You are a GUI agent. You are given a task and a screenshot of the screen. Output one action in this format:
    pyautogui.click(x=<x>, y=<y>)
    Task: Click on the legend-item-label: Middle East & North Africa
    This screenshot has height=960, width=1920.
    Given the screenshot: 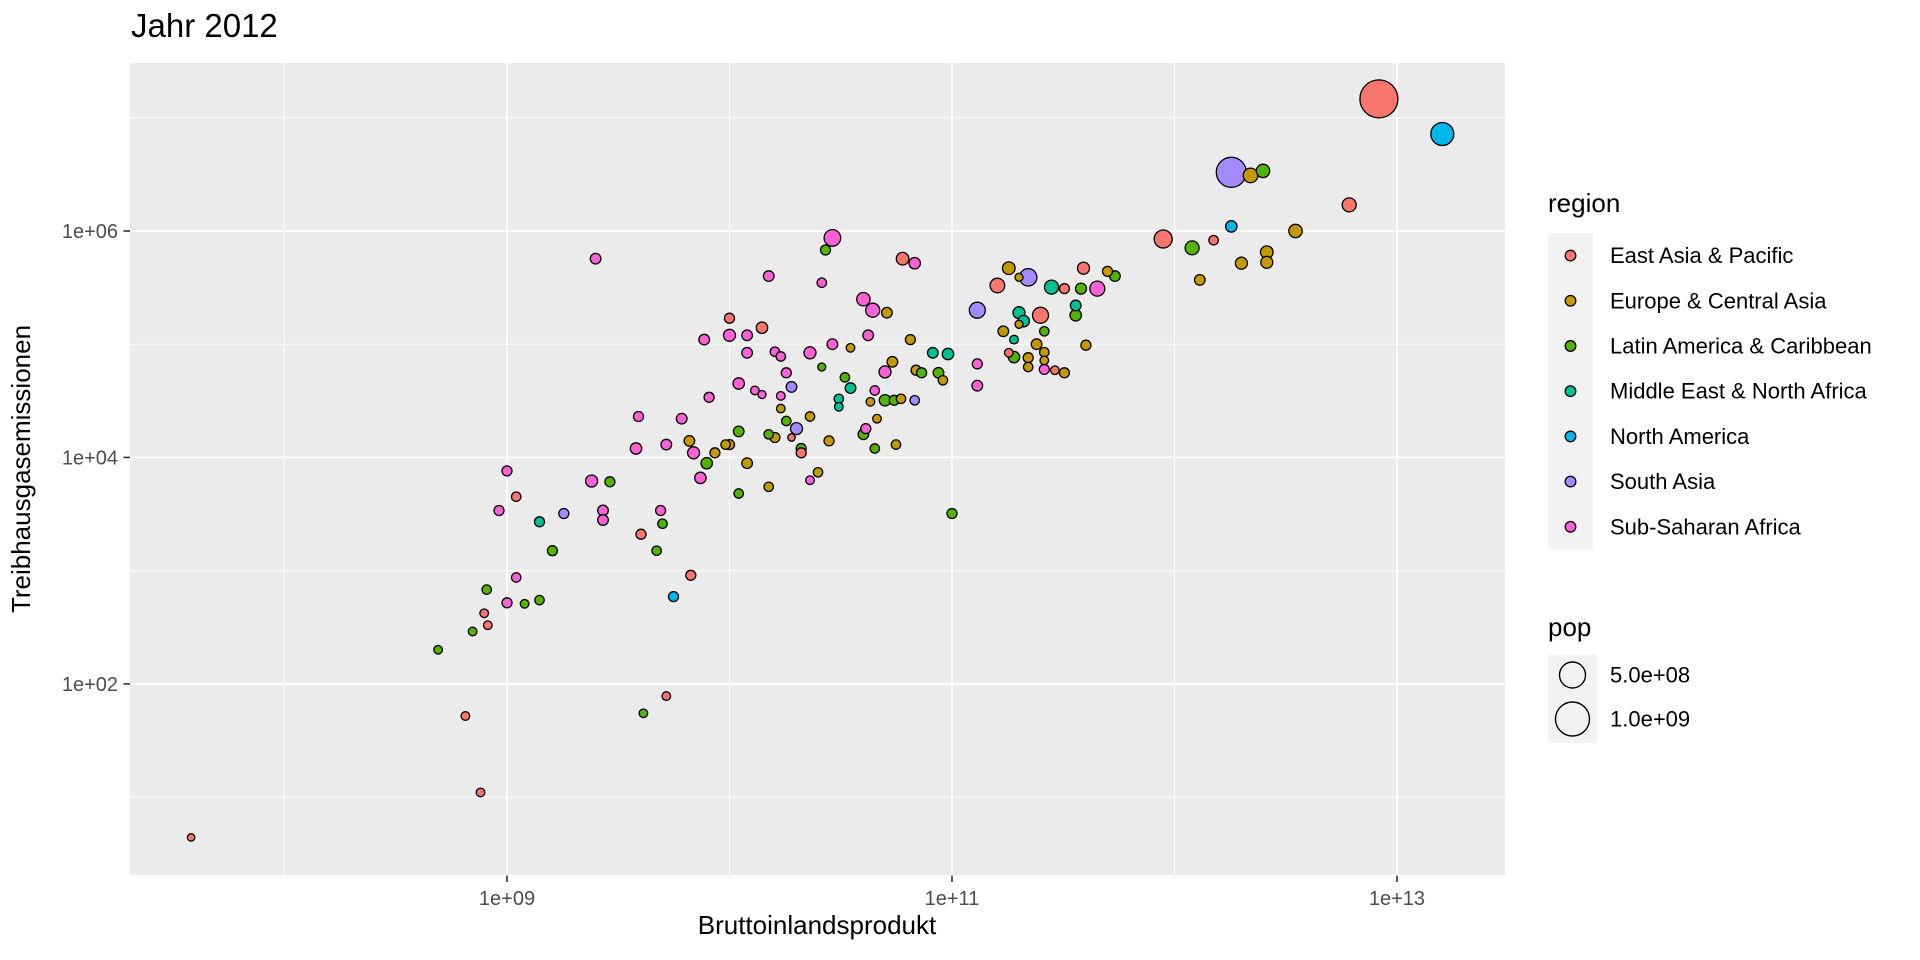 What is the action you would take?
    pyautogui.click(x=1739, y=391)
    